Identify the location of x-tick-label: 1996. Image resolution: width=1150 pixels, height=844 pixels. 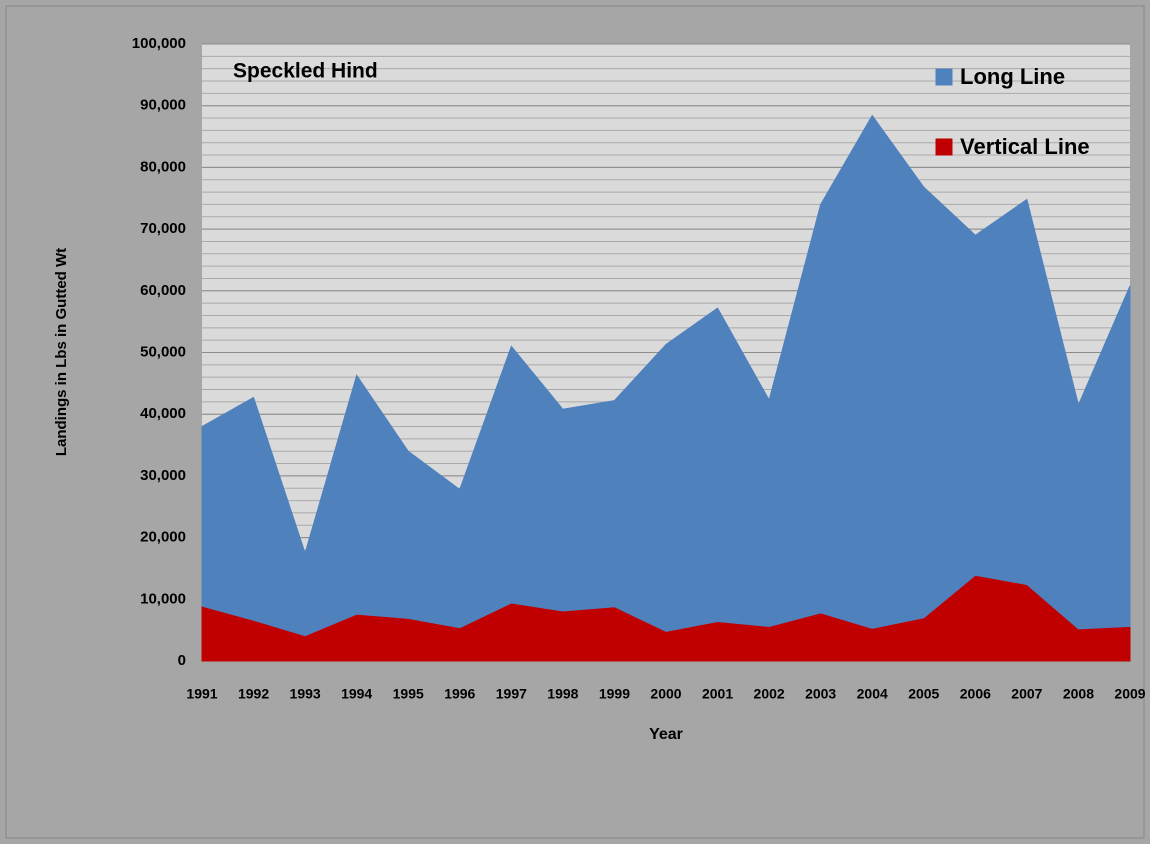
(459, 694).